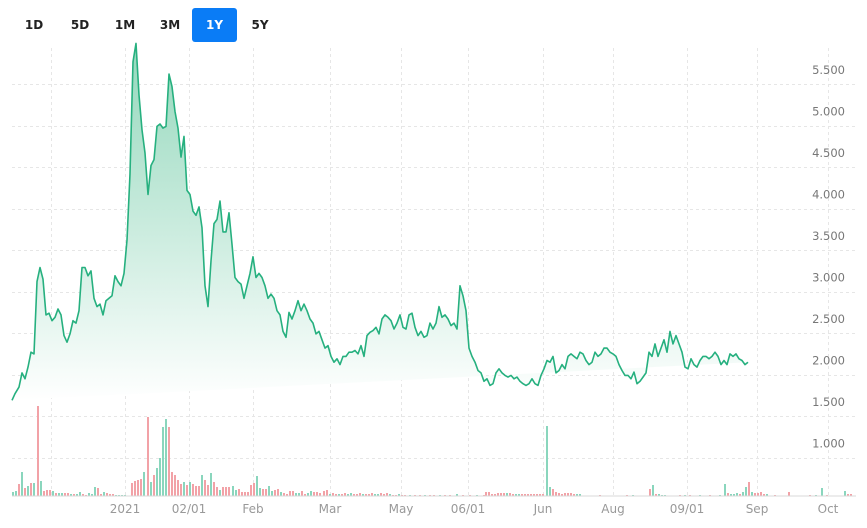 Image resolution: width=867 pixels, height=528 pixels. What do you see at coordinates (252, 509) in the screenshot?
I see `x-tick-label: Feb` at bounding box center [252, 509].